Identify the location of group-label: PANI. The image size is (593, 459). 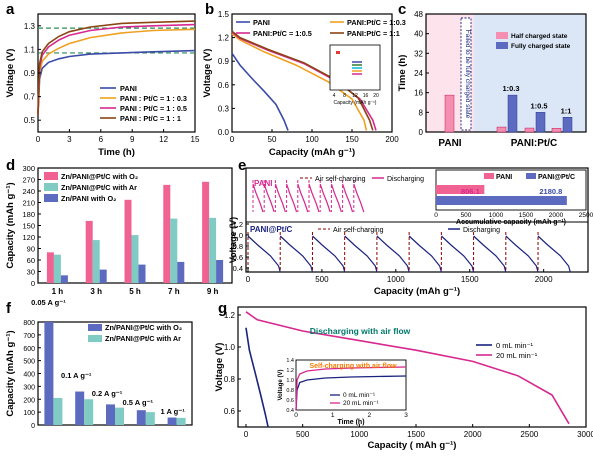
(449, 143).